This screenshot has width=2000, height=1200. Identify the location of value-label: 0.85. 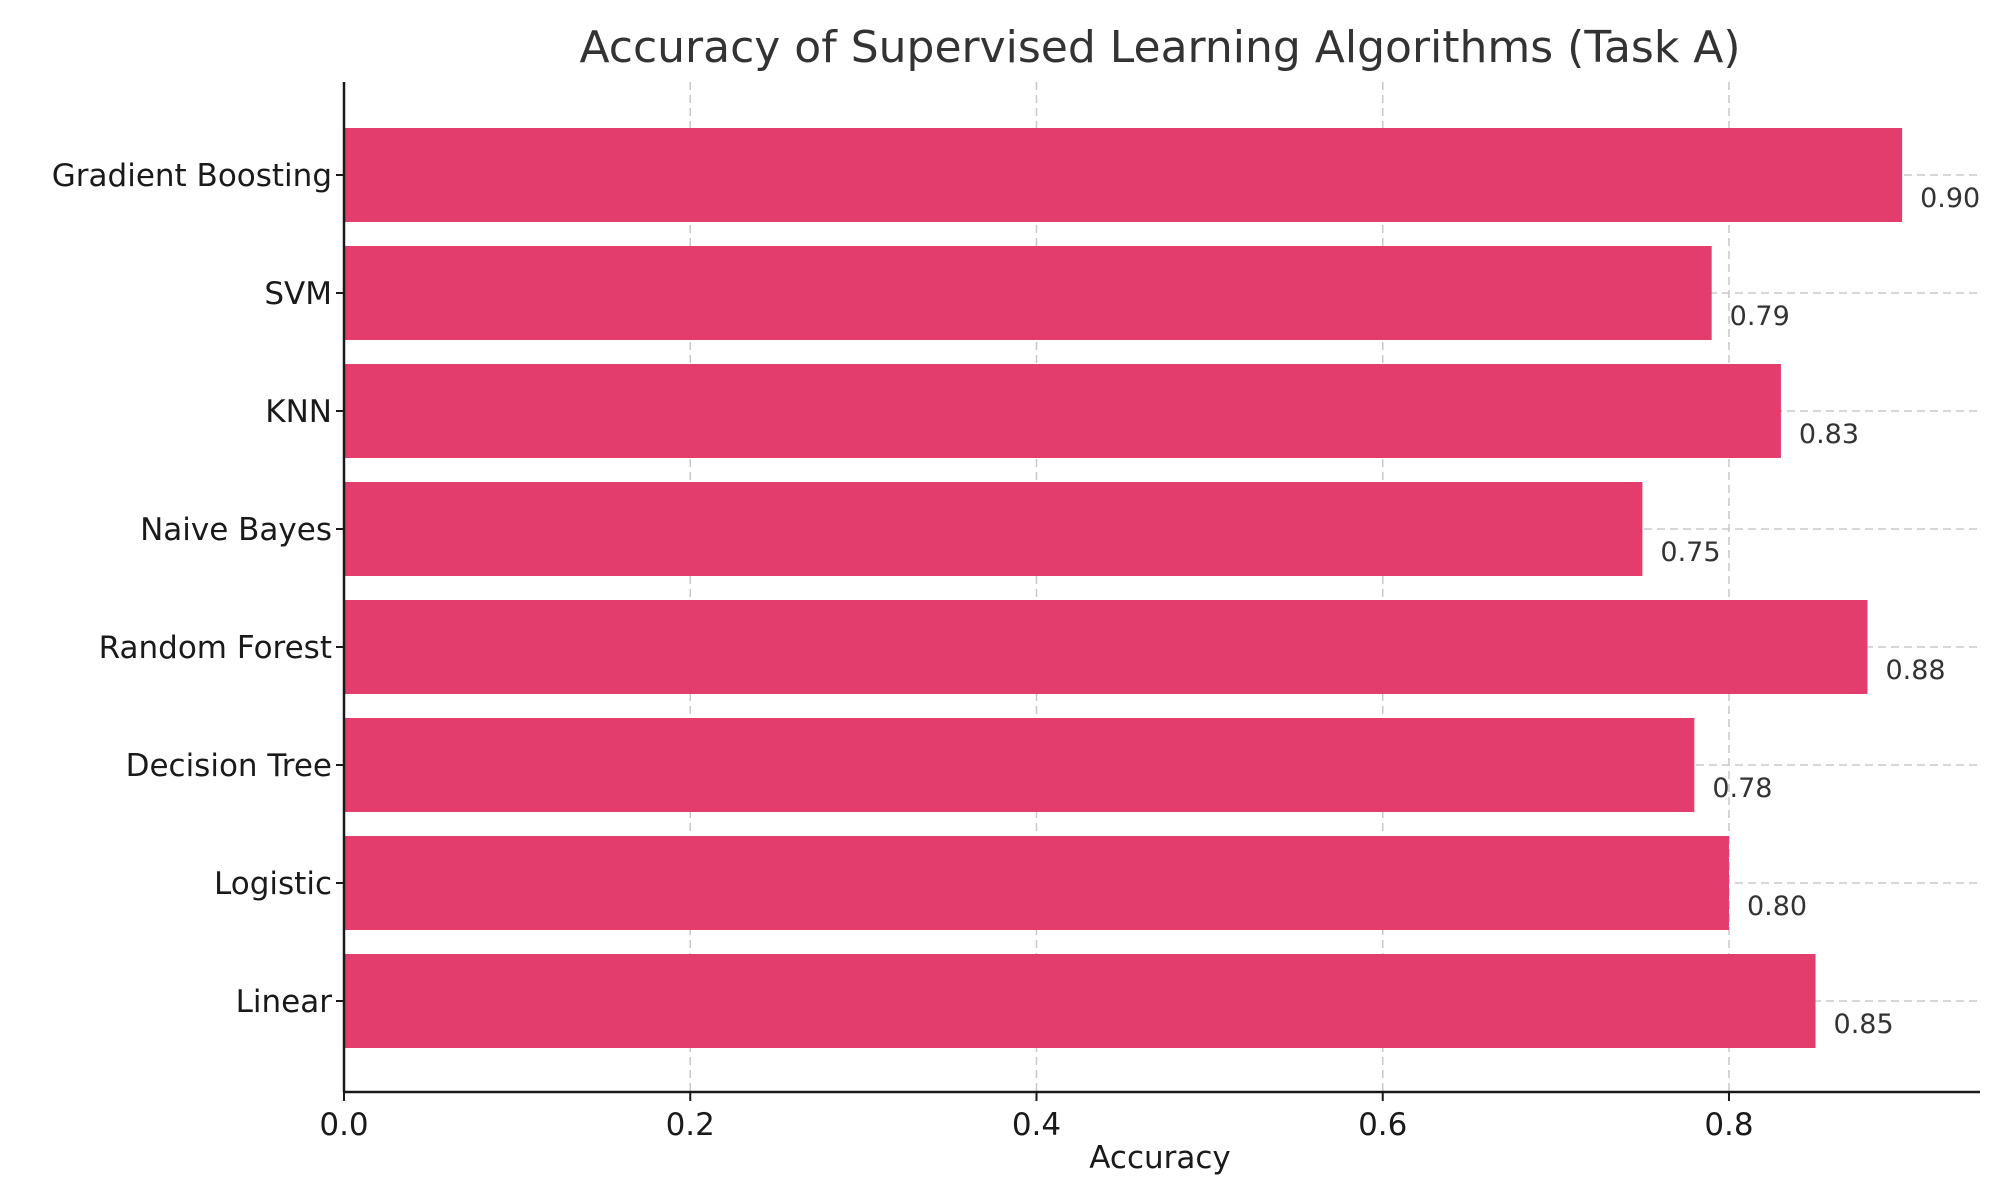
(1864, 1024).